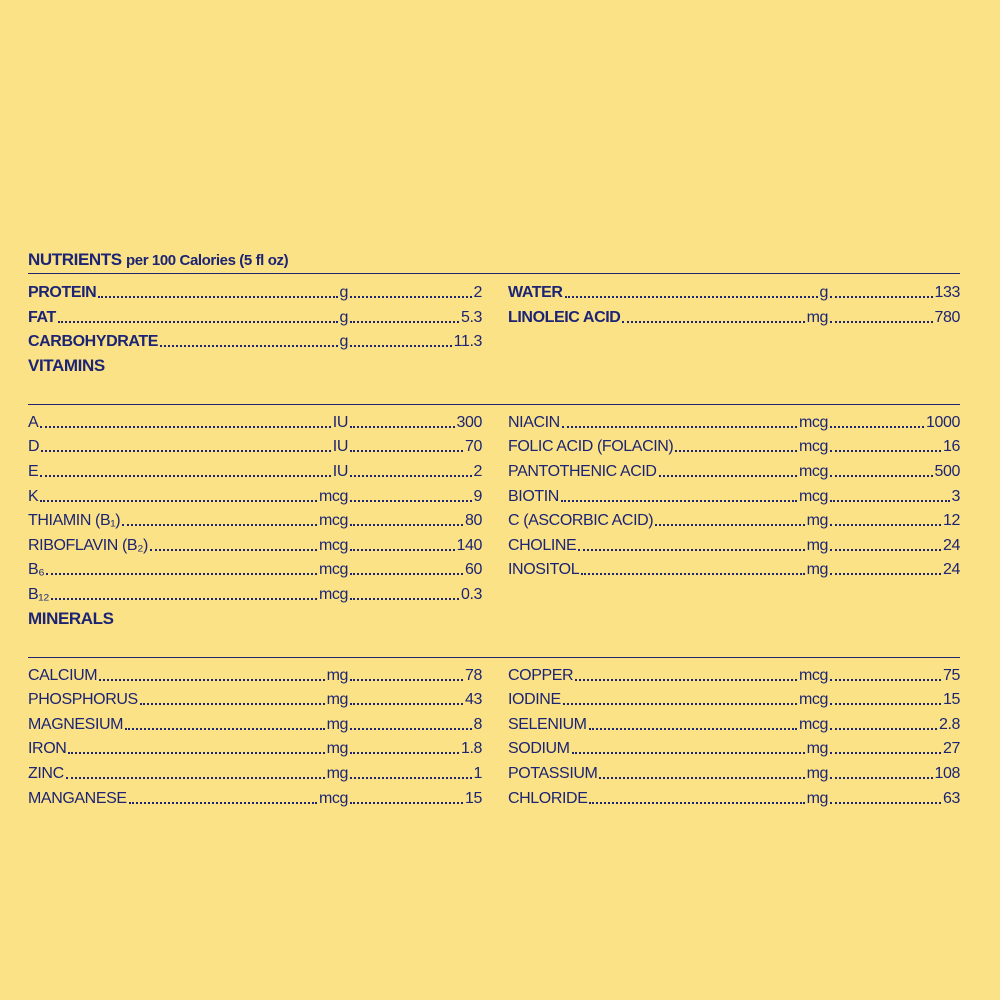 Image resolution: width=1000 pixels, height=1000 pixels. I want to click on nutrient-name: E, so click(33, 471).